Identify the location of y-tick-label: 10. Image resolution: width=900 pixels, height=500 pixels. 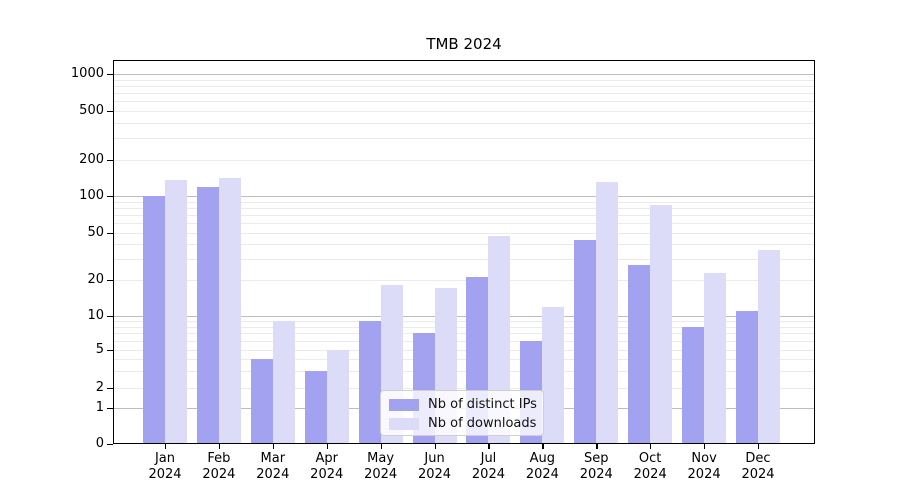
(95, 315).